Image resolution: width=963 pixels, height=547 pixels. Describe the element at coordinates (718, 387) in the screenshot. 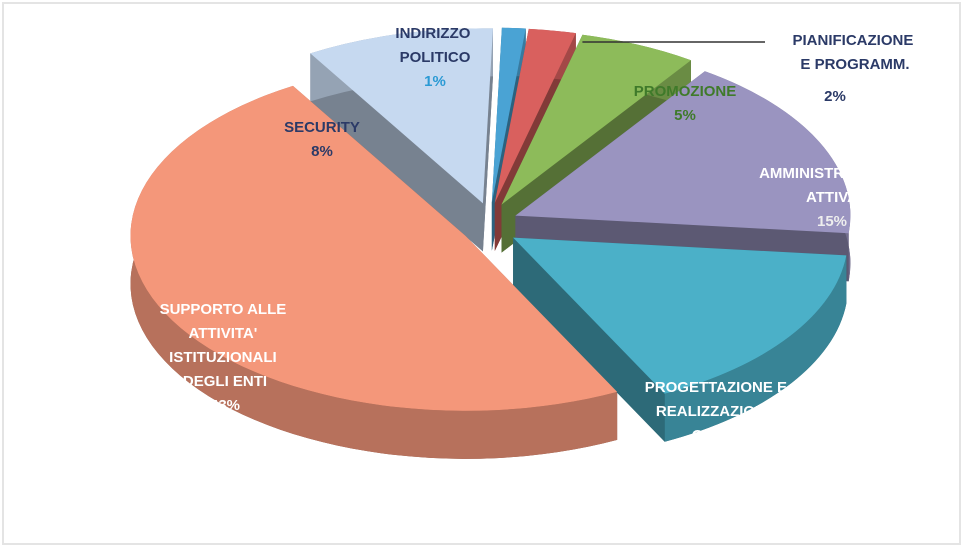

I see `slice-label-line: PROGETTAZIONE E` at that location.